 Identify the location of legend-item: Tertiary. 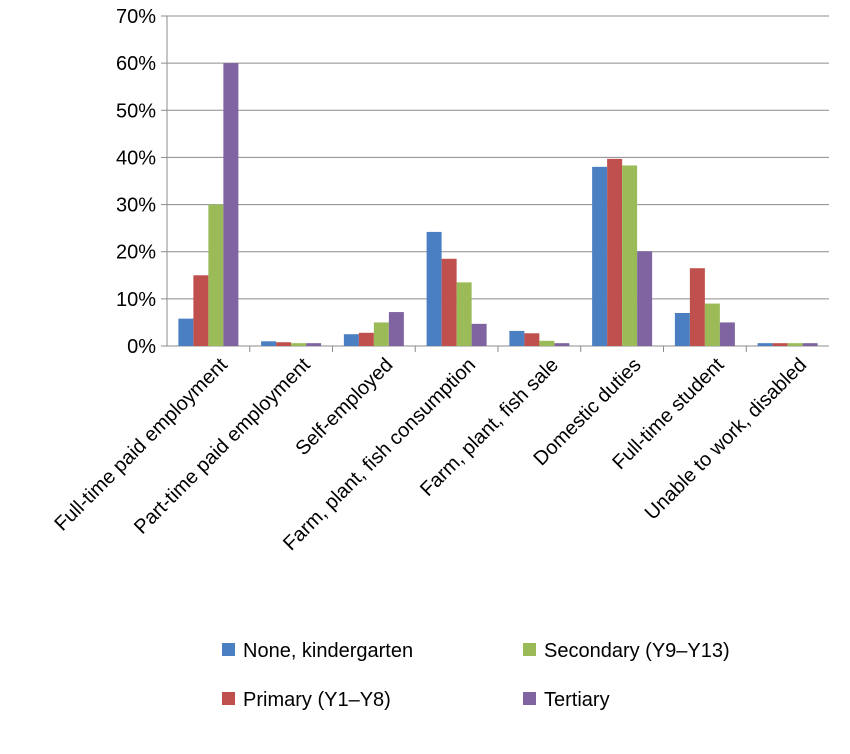
(566, 700).